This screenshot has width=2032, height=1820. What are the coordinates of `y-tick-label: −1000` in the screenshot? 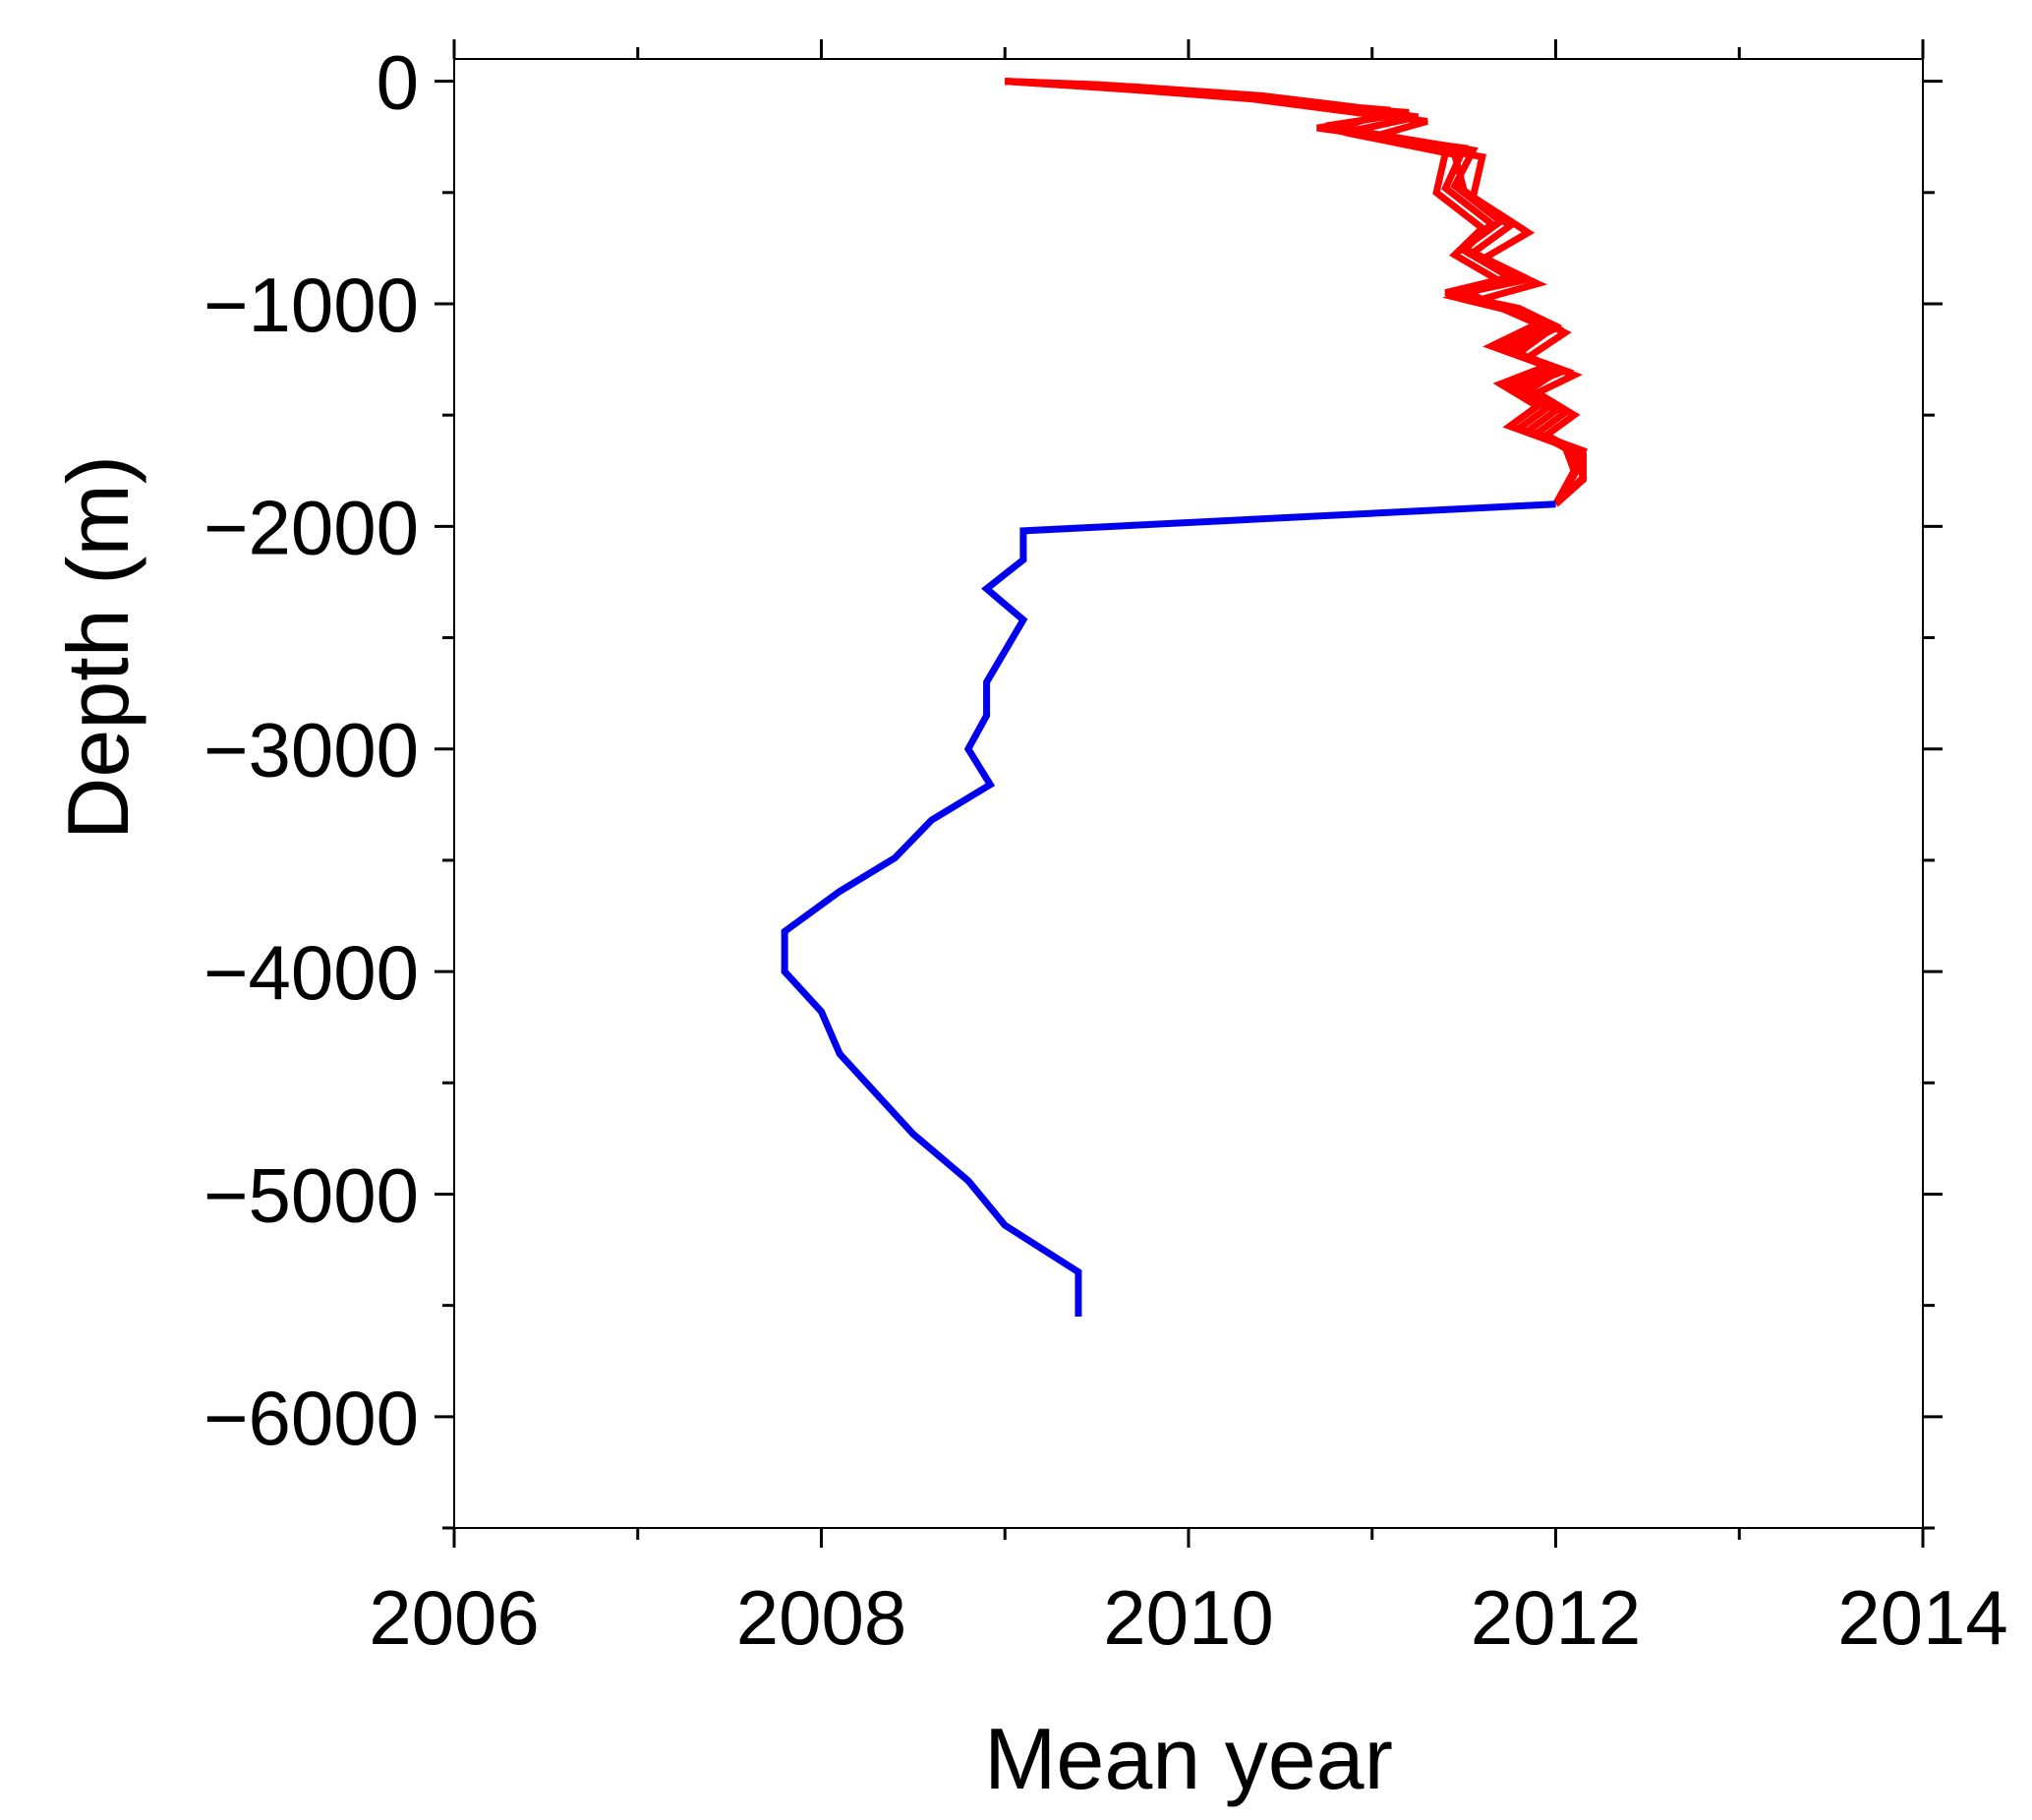 It's located at (311, 305).